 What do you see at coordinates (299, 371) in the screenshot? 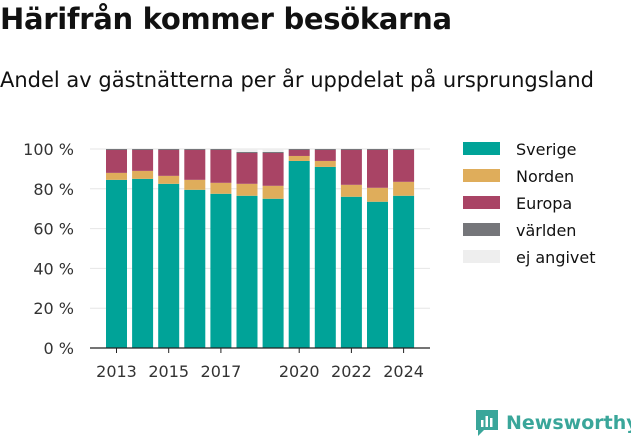
I see `x-tick-label: 2020` at bounding box center [299, 371].